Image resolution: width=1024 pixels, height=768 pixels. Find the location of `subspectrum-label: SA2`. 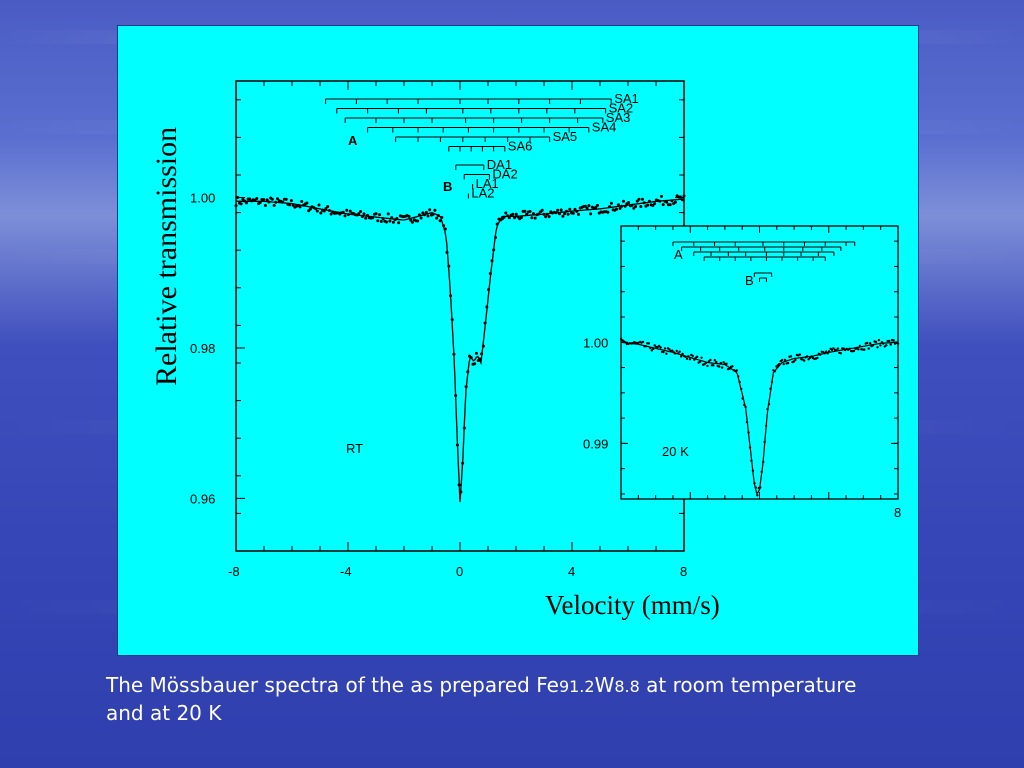

subspectrum-label: SA2 is located at coordinates (621, 108).